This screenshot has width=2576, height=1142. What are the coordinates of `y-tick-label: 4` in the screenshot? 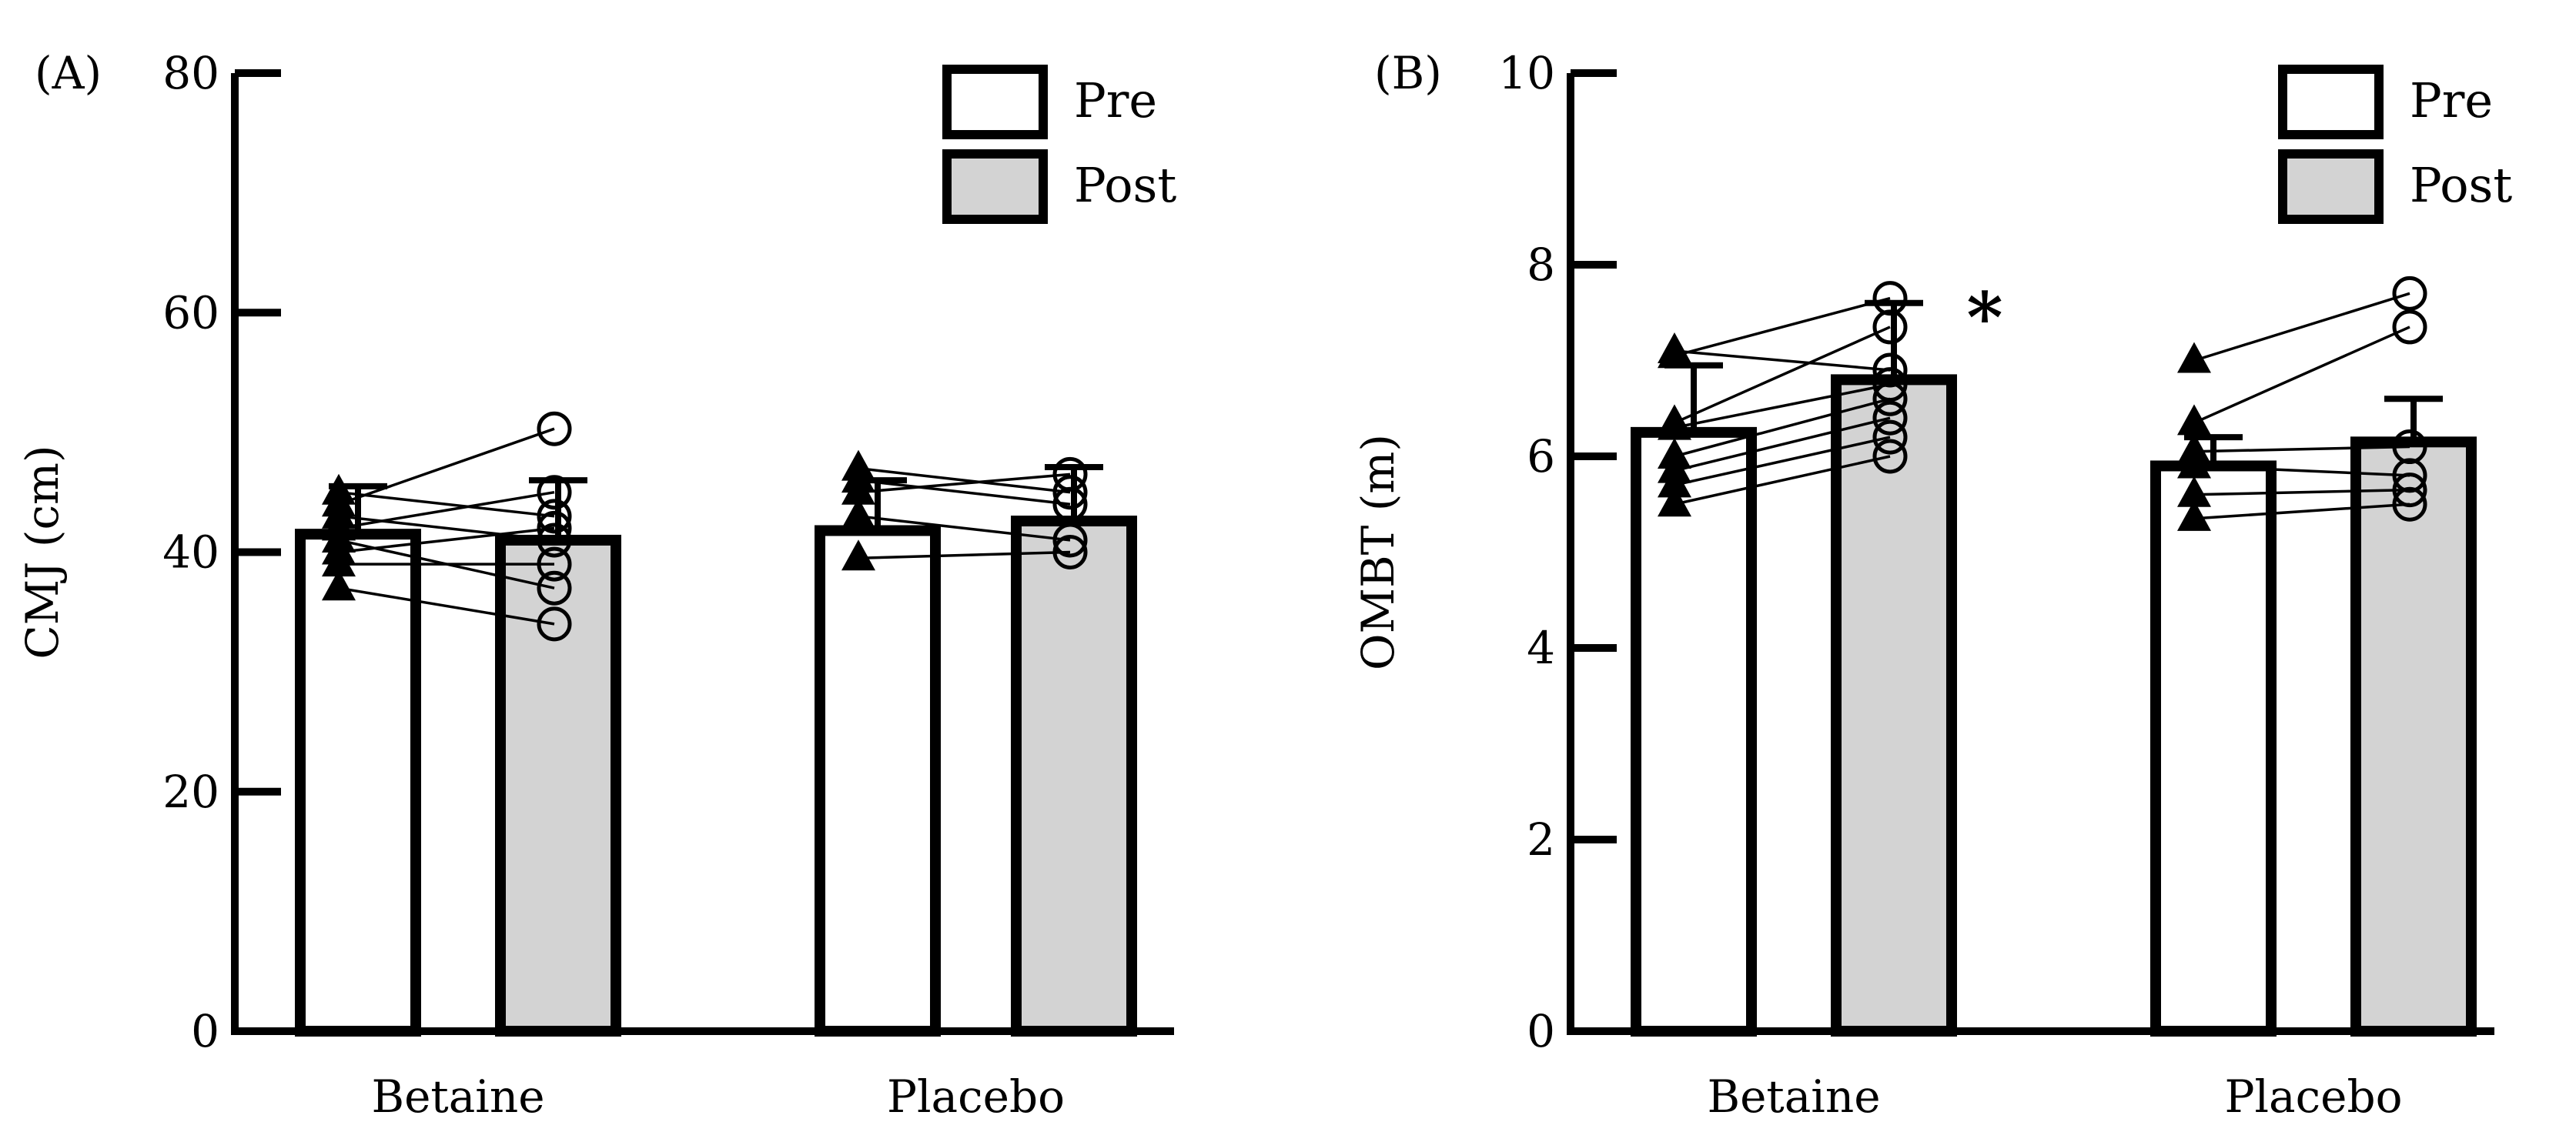 It's located at (1541, 648).